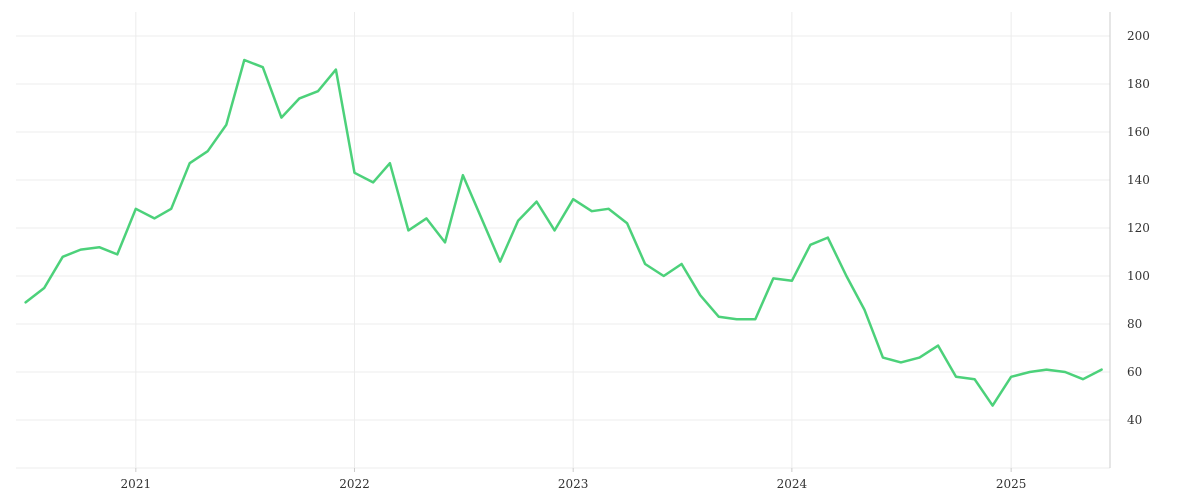 Image resolution: width=1200 pixels, height=500 pixels. I want to click on y-tick-label: 180, so click(1138, 84).